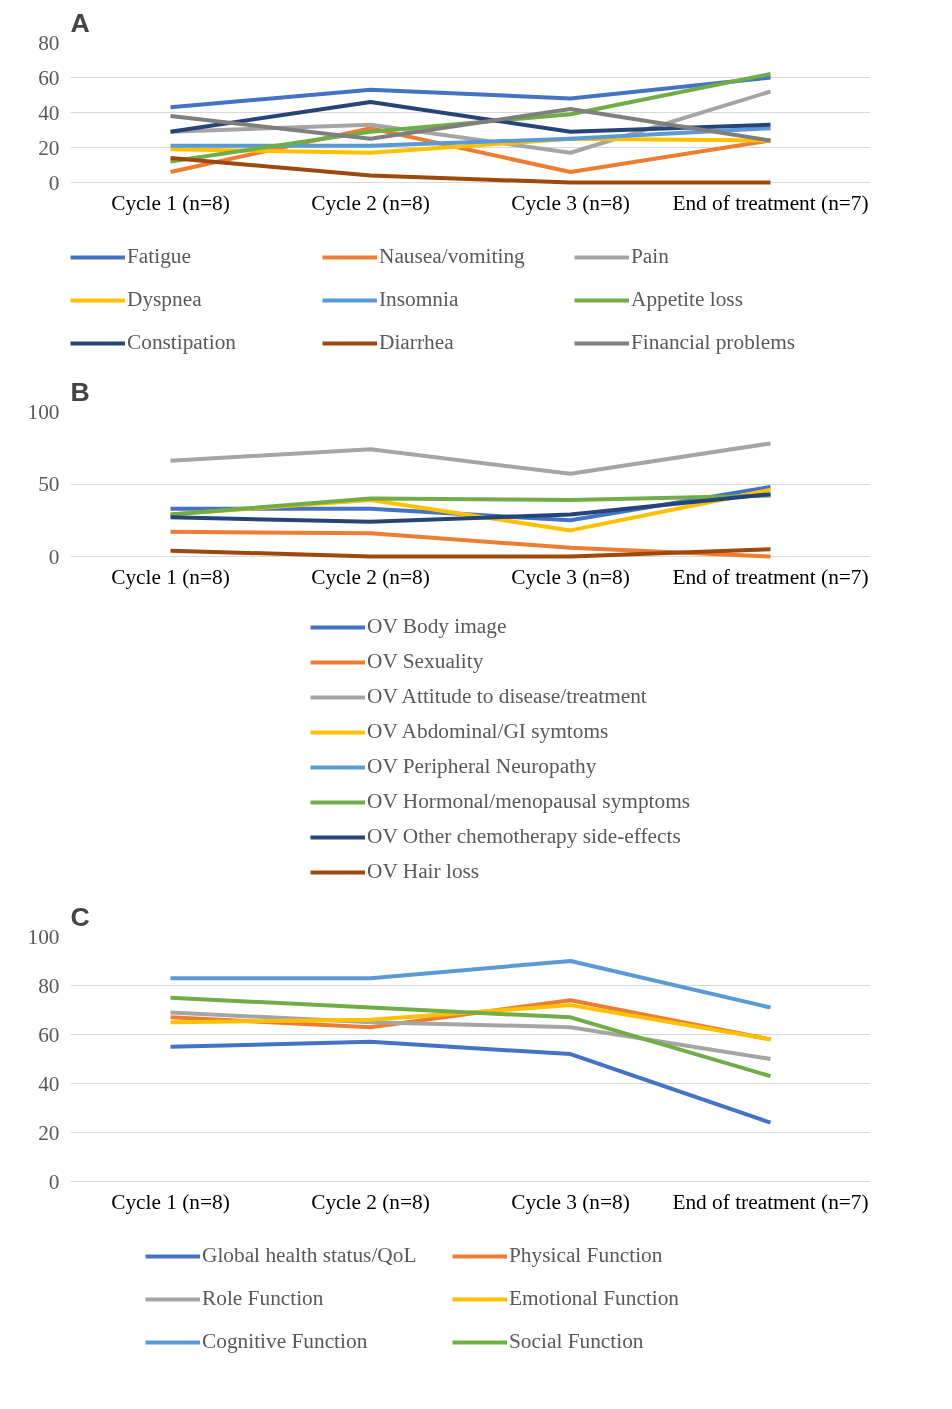 This screenshot has height=1409, width=952. Describe the element at coordinates (595, 1298) in the screenshot. I see `legend-label: Emotional Function` at that location.